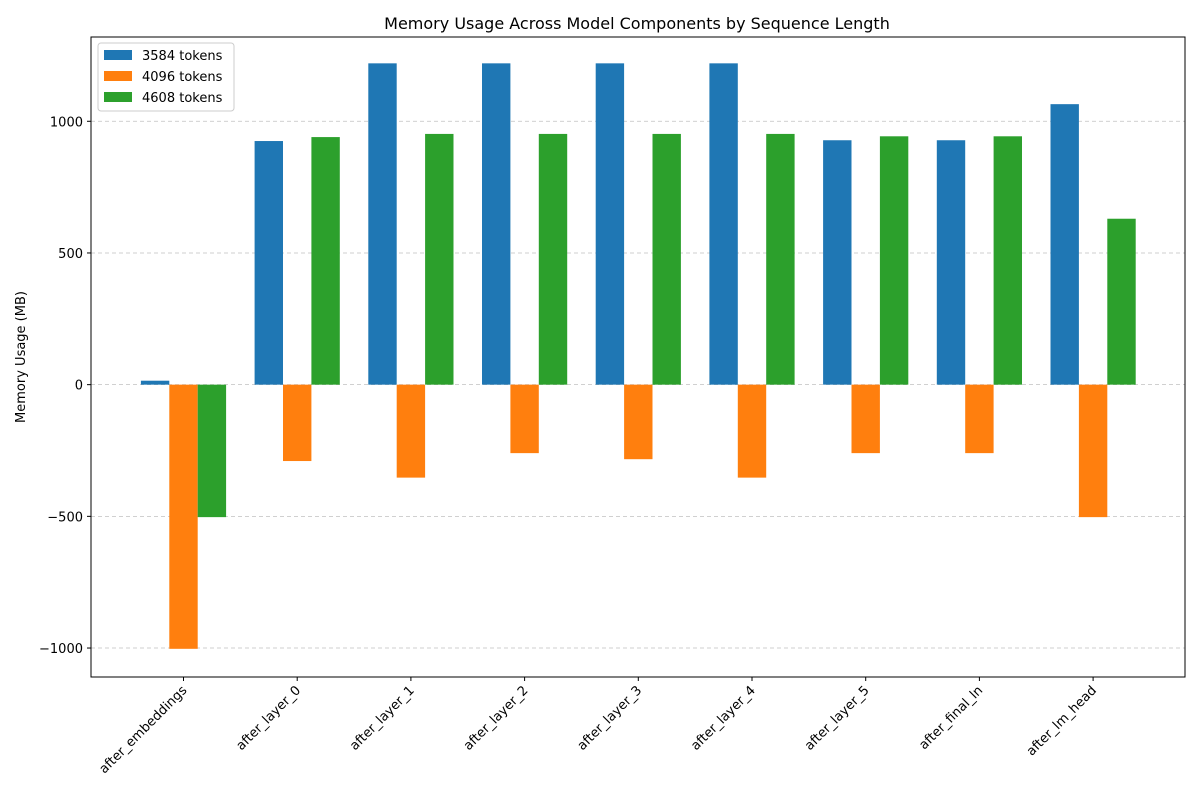  Describe the element at coordinates (212, 451) in the screenshot. I see `bar-4608-tokens-after_embeddings` at that location.